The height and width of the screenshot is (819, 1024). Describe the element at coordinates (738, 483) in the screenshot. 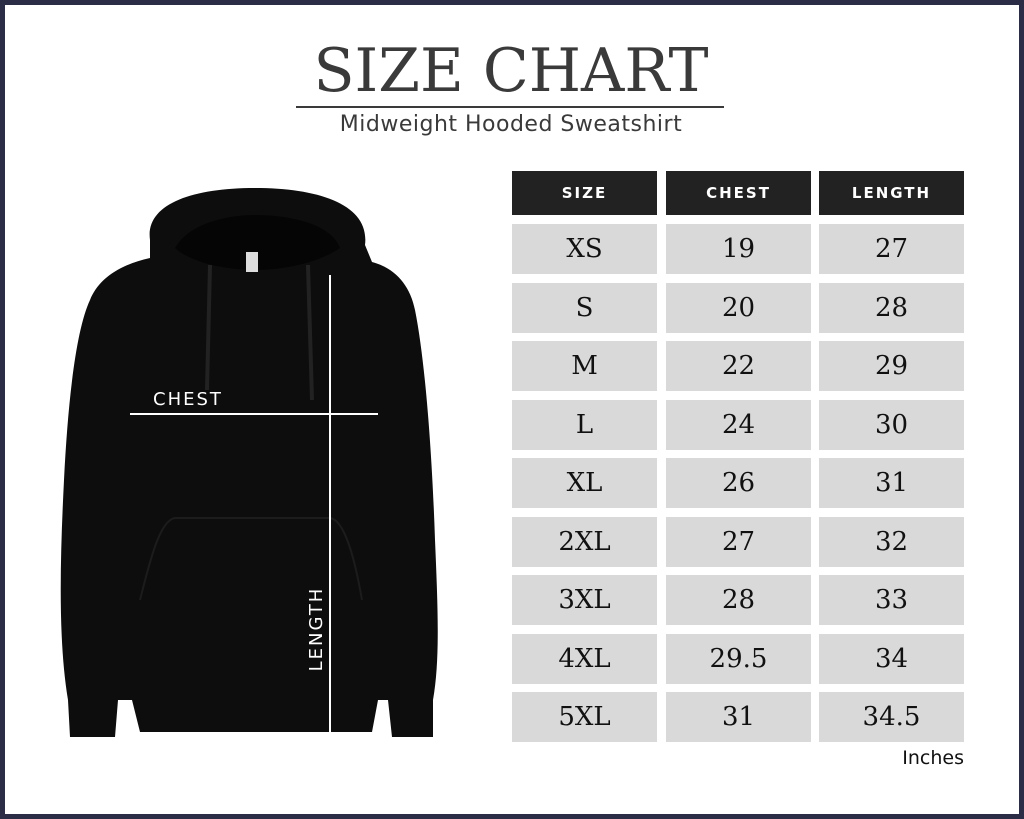

I see `cell-chest: 26` at that location.